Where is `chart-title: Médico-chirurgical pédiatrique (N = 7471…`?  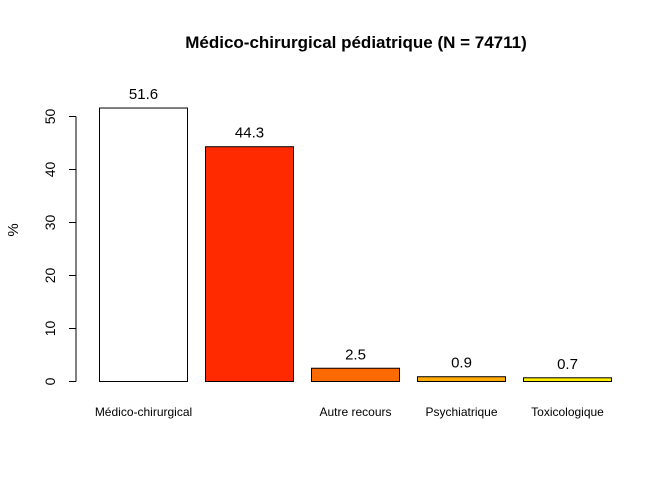
chart-title: Médico-chirurgical pédiatrique (N = 7471… is located at coordinates (356, 42).